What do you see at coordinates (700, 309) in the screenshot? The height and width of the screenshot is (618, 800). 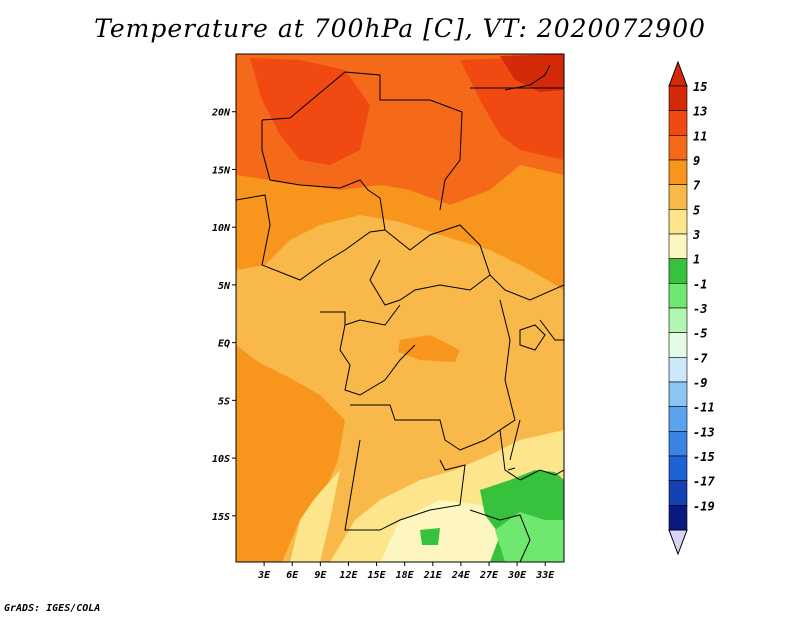 I see `colorbar-label: -3` at bounding box center [700, 309].